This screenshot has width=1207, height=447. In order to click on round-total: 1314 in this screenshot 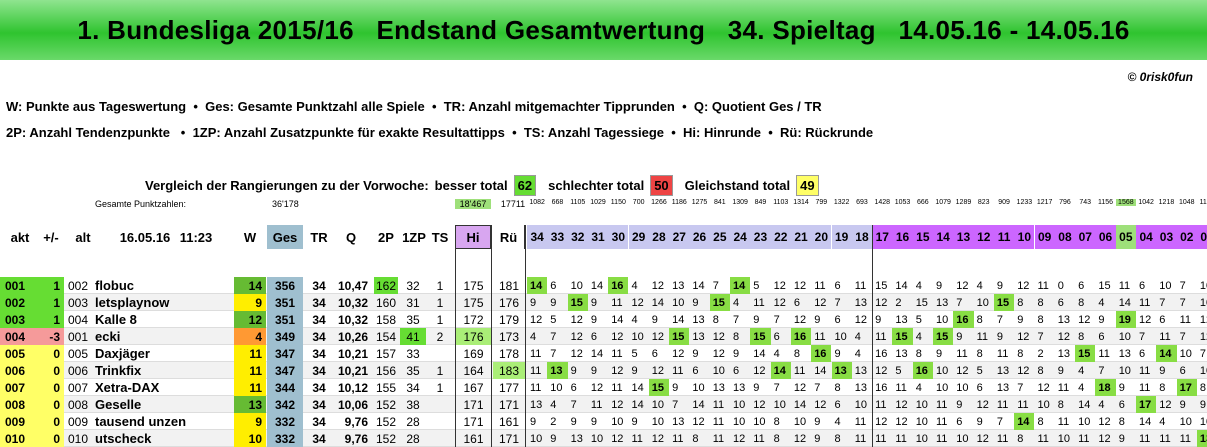, I will do `click(801, 202)`.